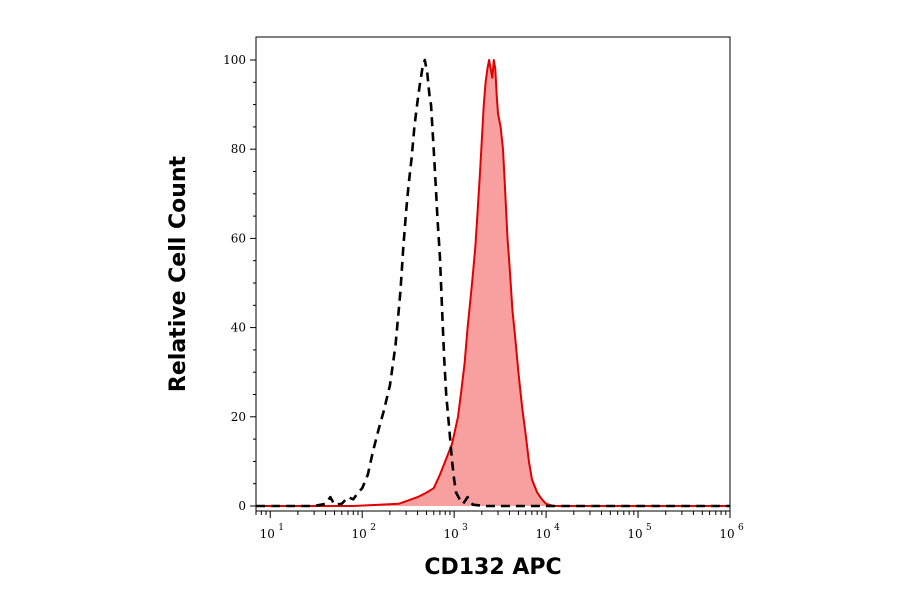  What do you see at coordinates (234, 60) in the screenshot?
I see `y-tick-label: 100` at bounding box center [234, 60].